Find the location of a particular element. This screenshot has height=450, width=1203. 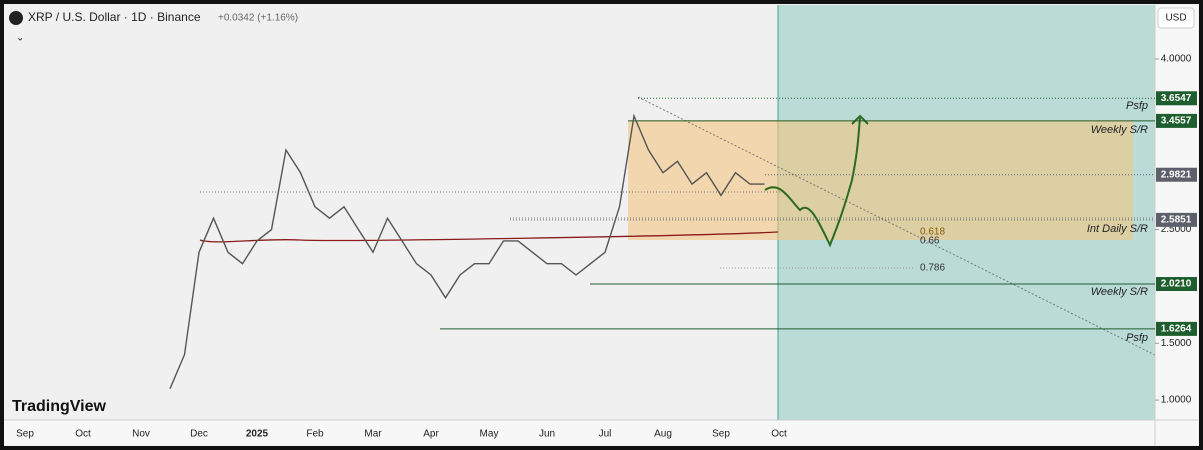

y-tick-label: 2.5000 is located at coordinates (1176, 229).